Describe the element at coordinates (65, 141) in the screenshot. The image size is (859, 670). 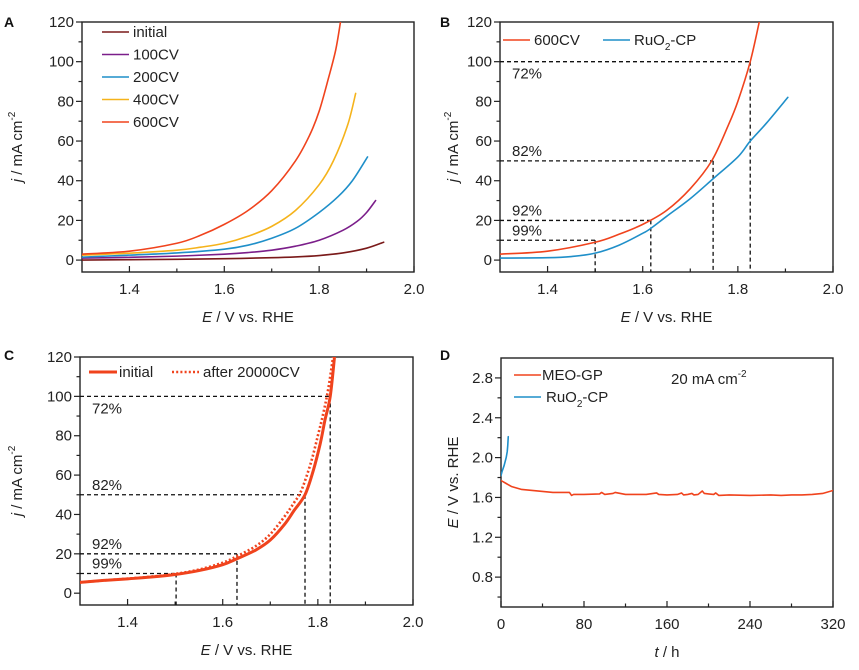
I see `panel-a-y-tick-label: 60` at that location.